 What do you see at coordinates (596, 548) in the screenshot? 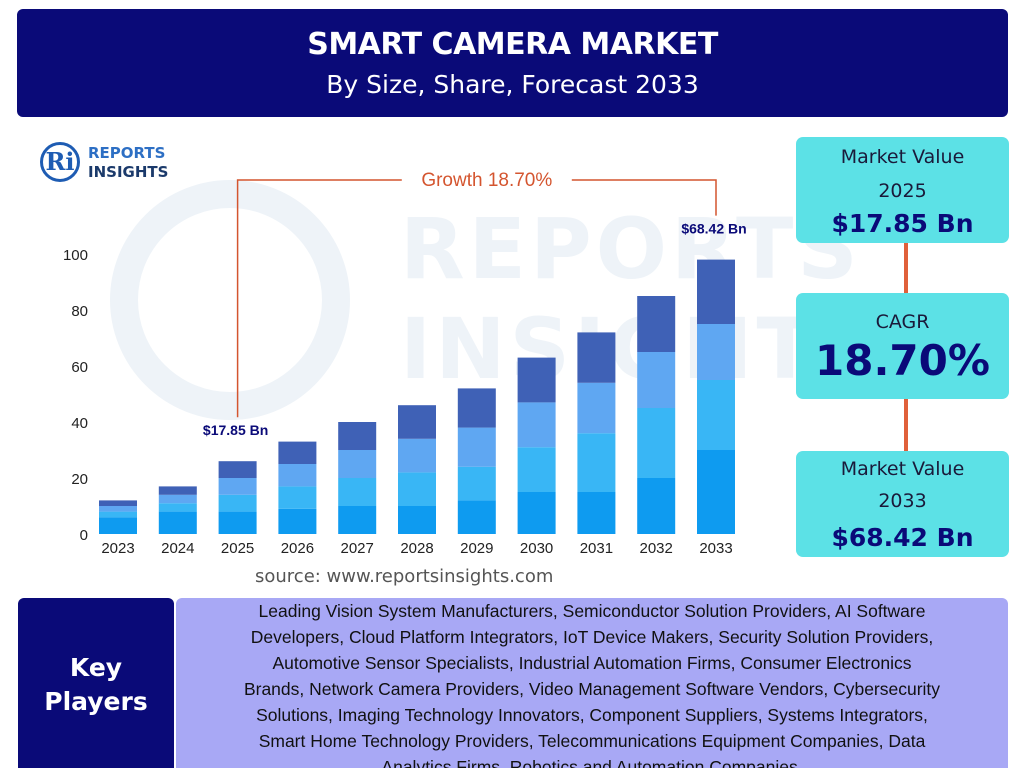
I see `x-tick-label: 2031` at bounding box center [596, 548].